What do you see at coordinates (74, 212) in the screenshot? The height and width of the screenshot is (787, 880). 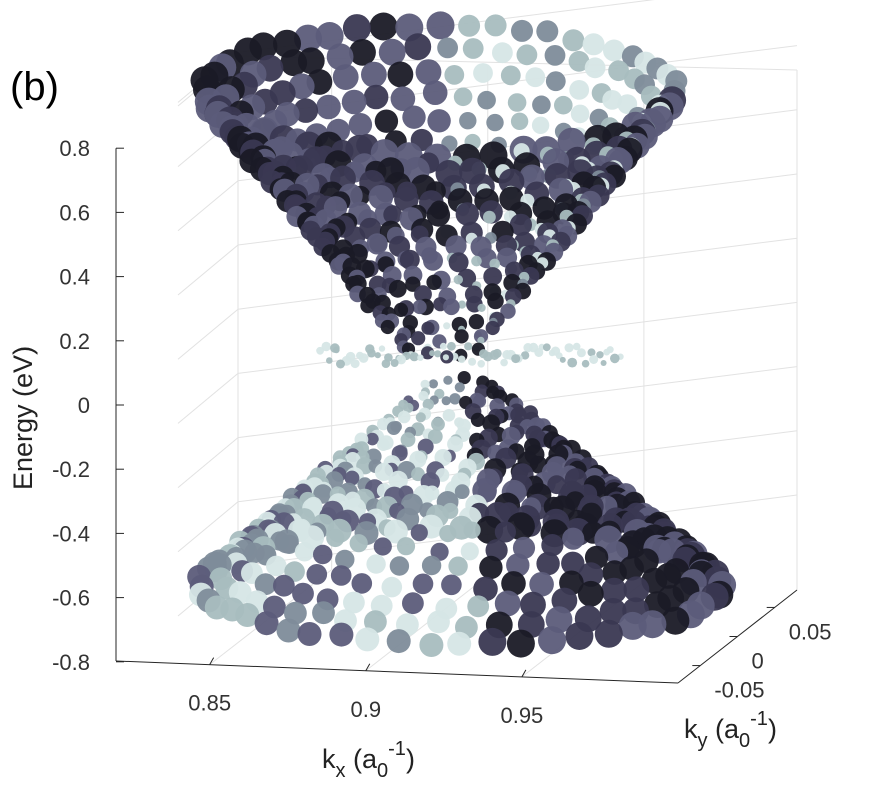 I see `z-tick-label: 0.6` at bounding box center [74, 212].